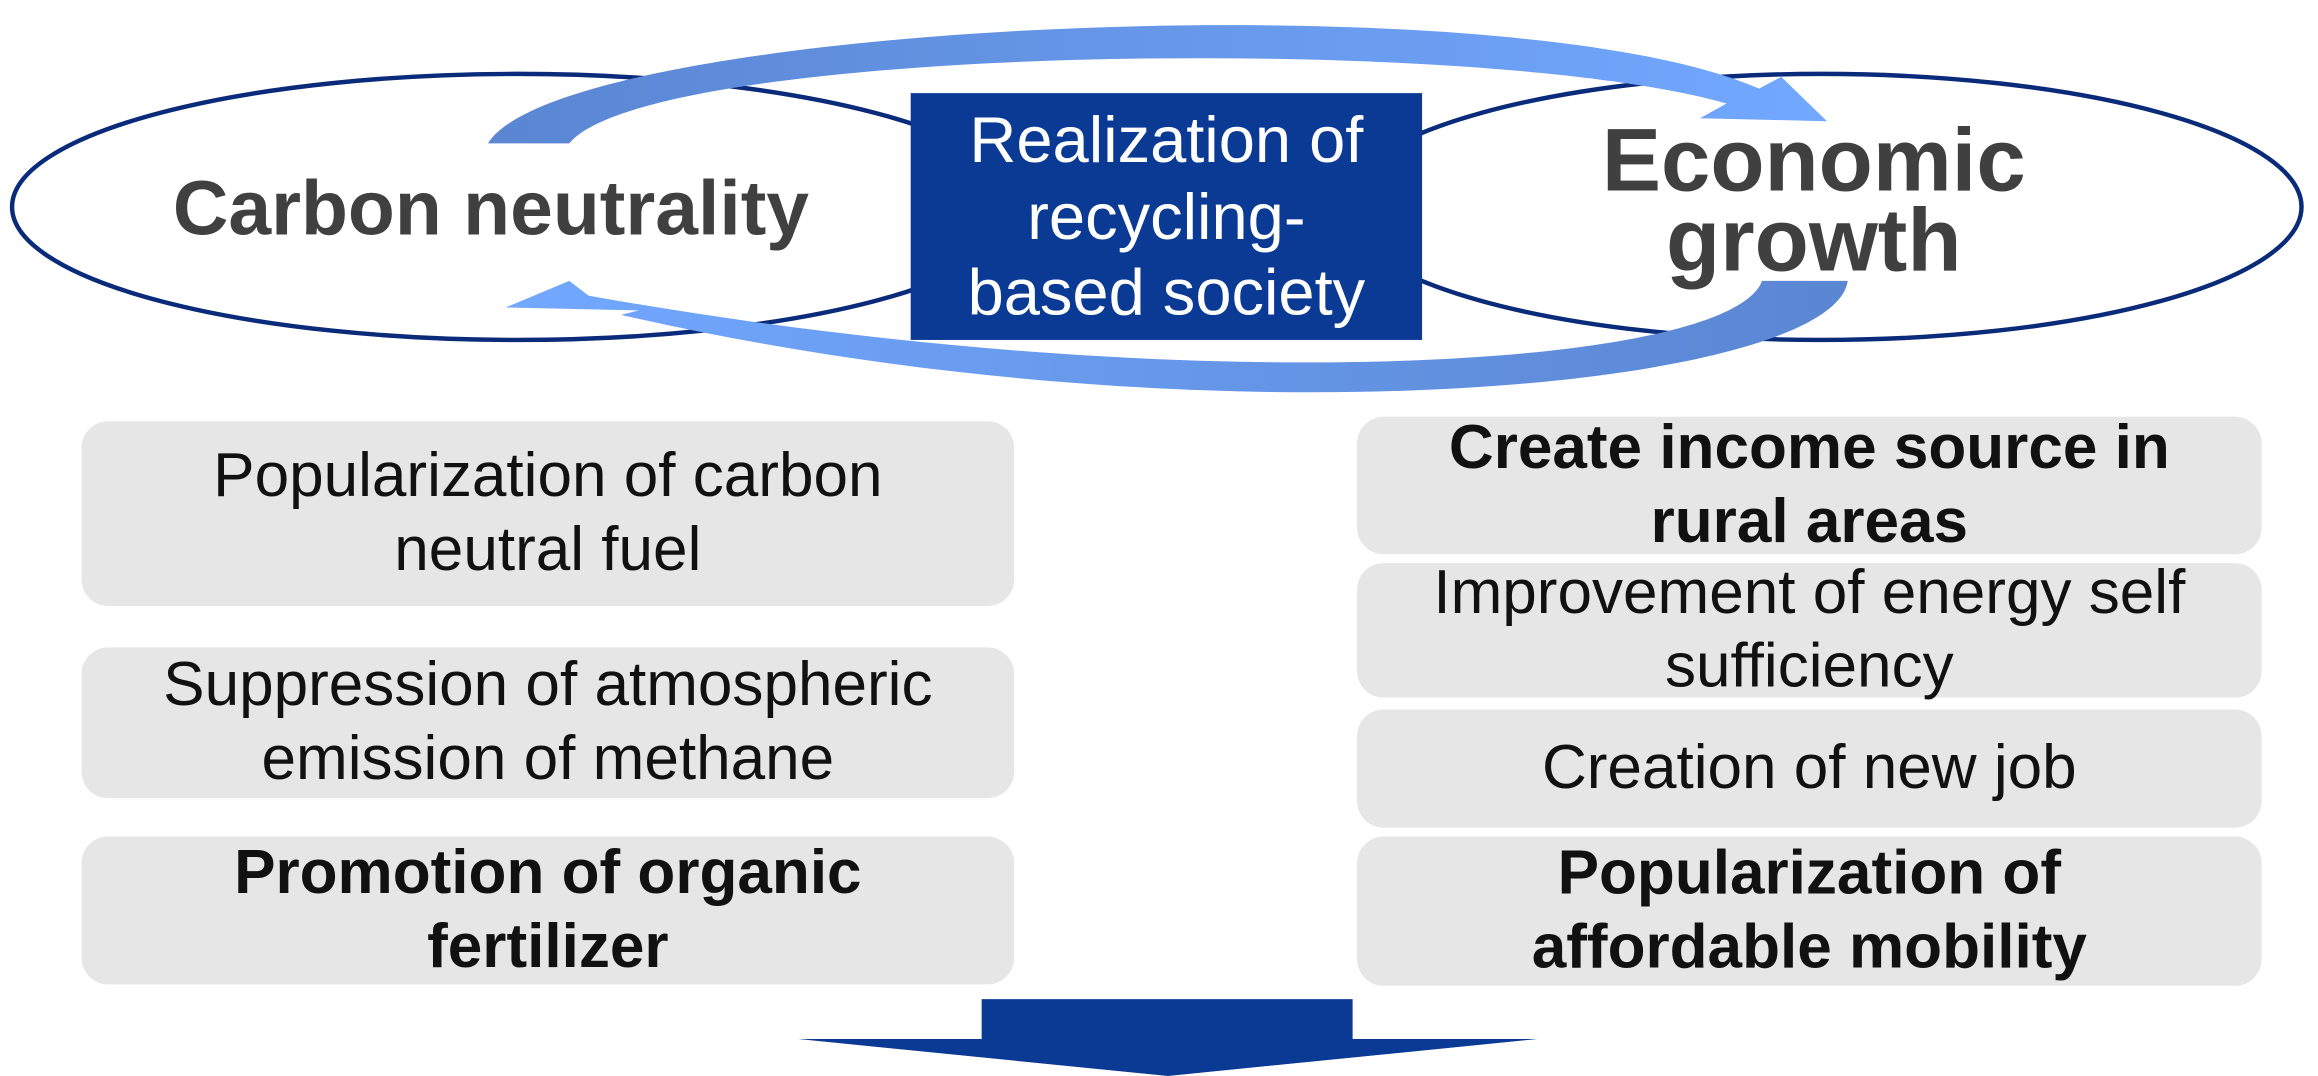 Image resolution: width=2318 pixels, height=1076 pixels. Describe the element at coordinates (1809, 666) in the screenshot. I see `item-text: sufficiency` at that location.